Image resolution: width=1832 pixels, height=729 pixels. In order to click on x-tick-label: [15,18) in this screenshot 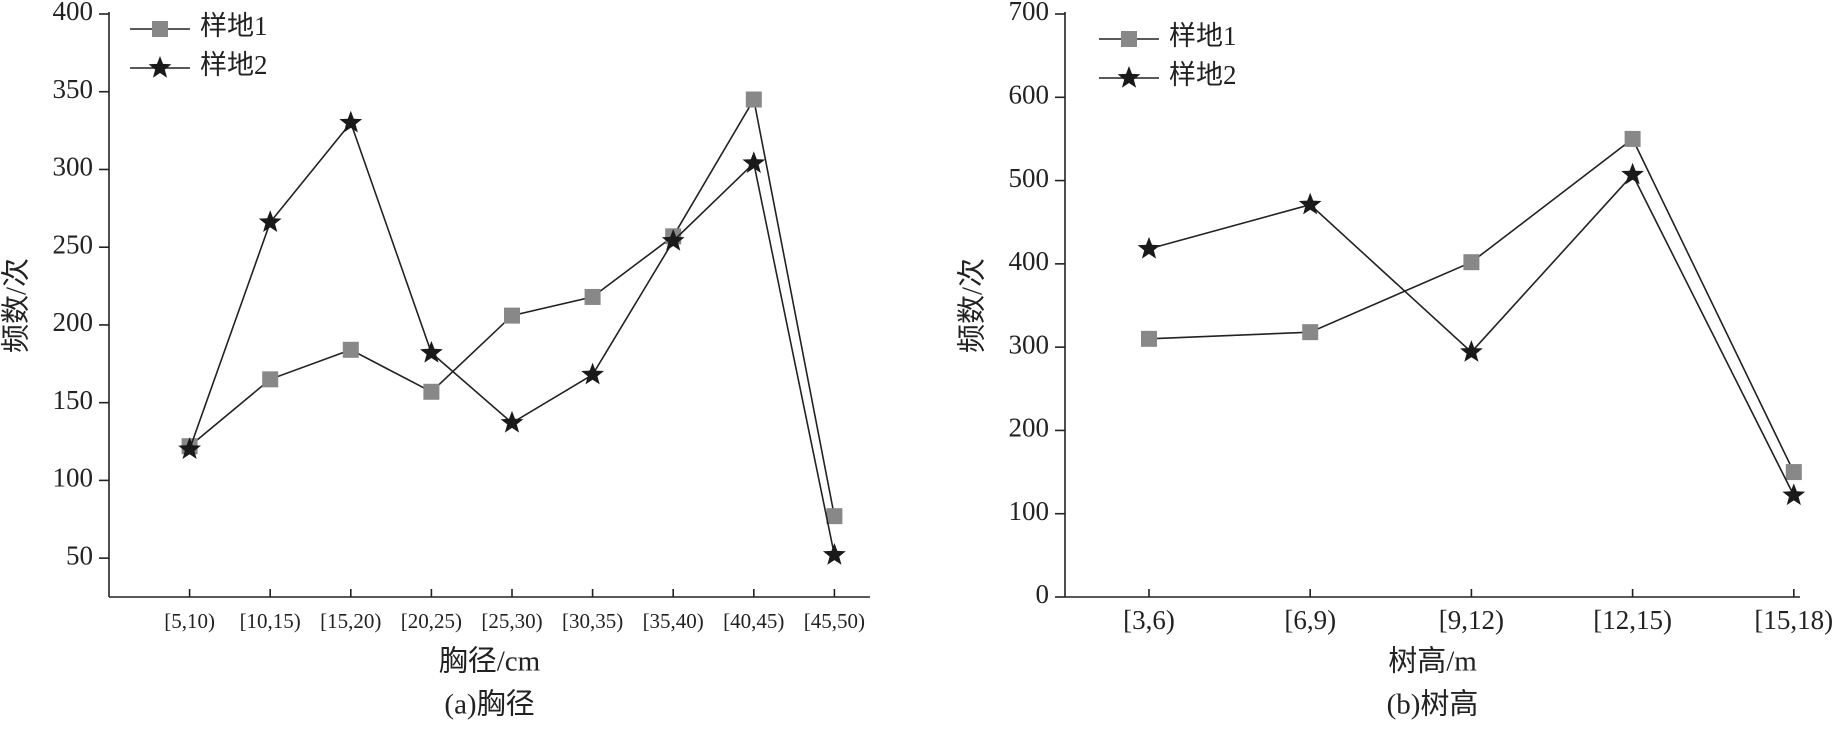, I will do `click(1793, 620)`.